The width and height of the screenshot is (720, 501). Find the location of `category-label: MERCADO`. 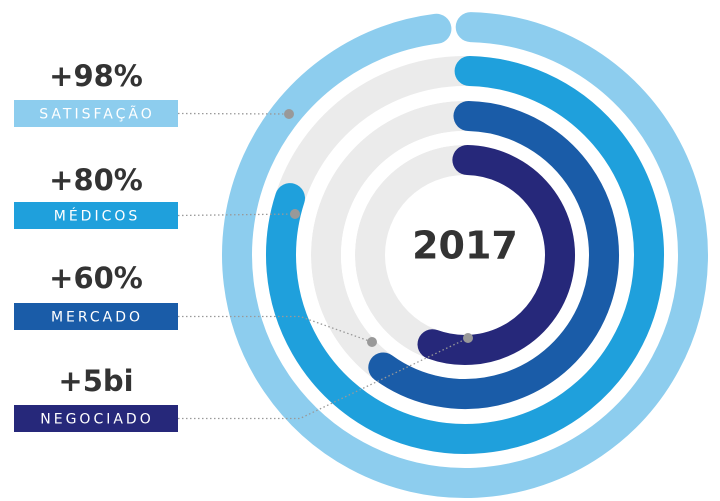

category-label: MERCADO is located at coordinates (97, 318).